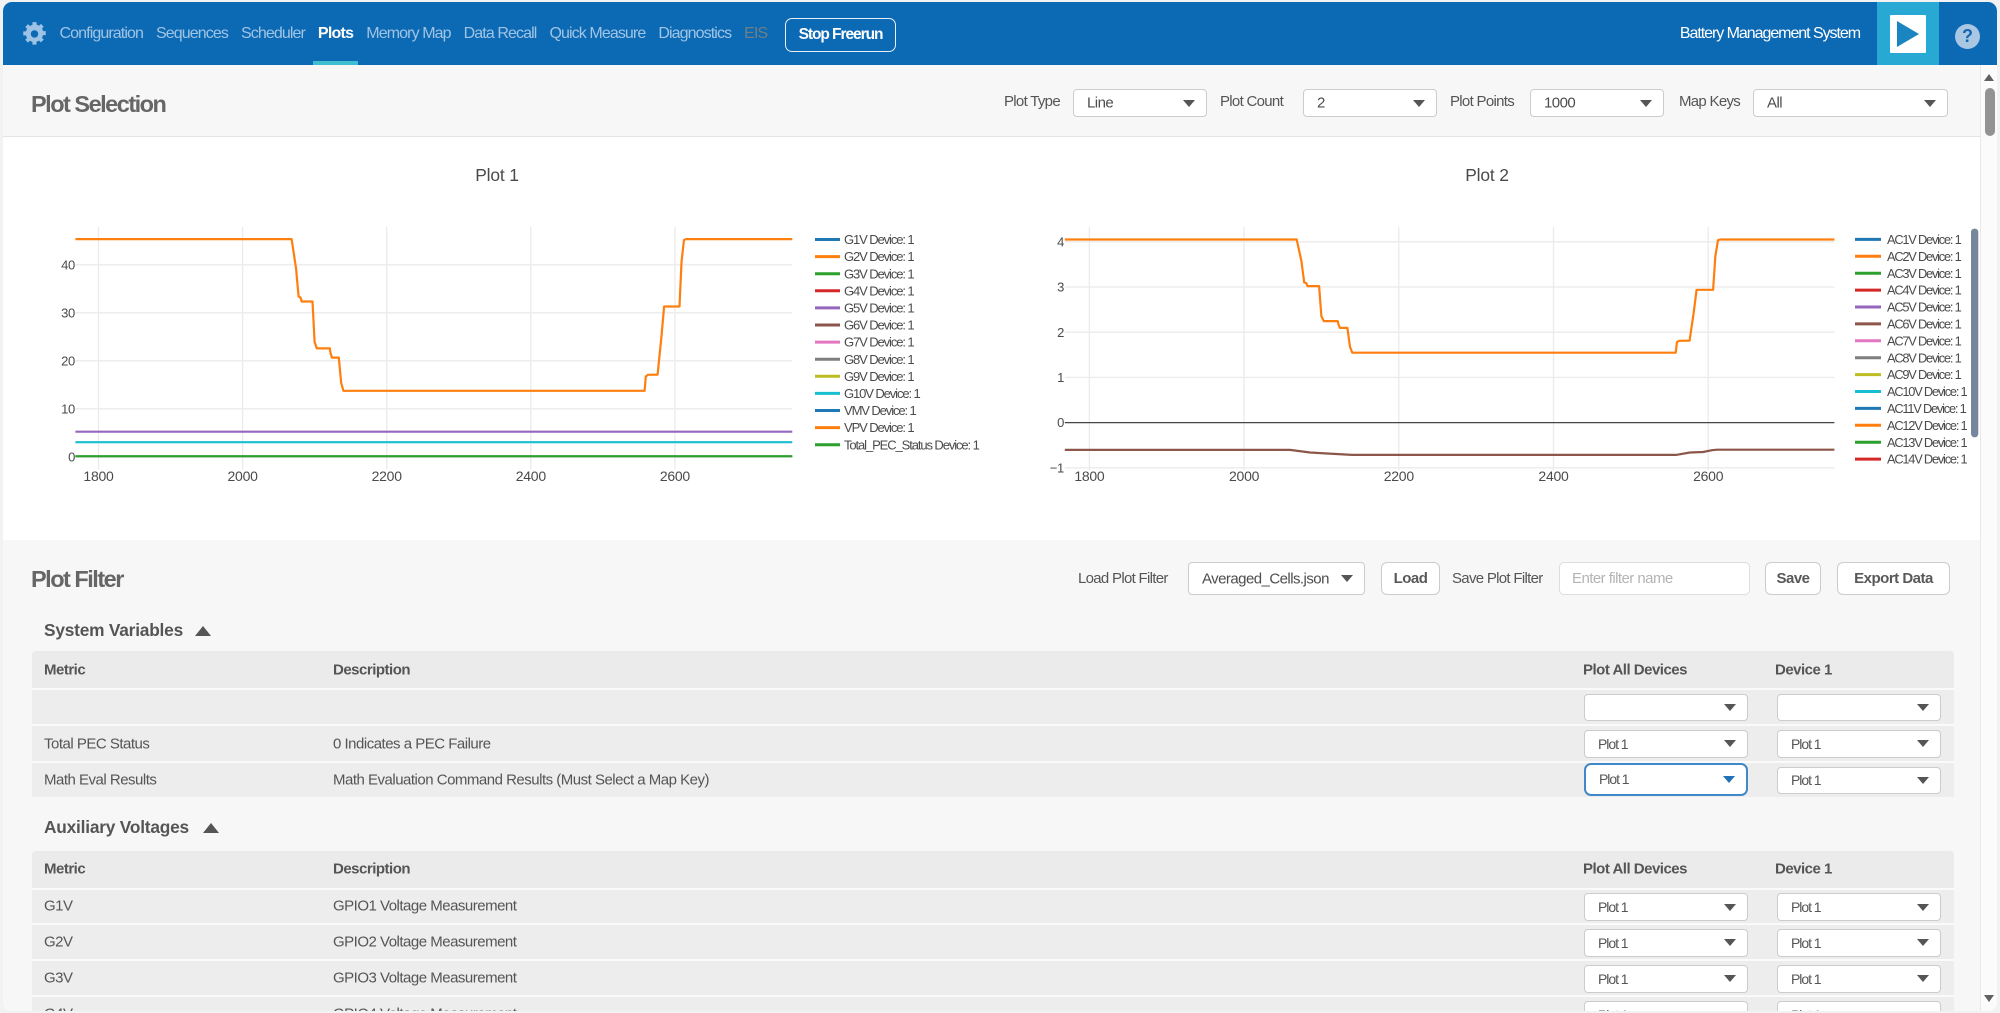  Describe the element at coordinates (879, 290) in the screenshot. I see `svg-text: G4V Device: 1` at that location.